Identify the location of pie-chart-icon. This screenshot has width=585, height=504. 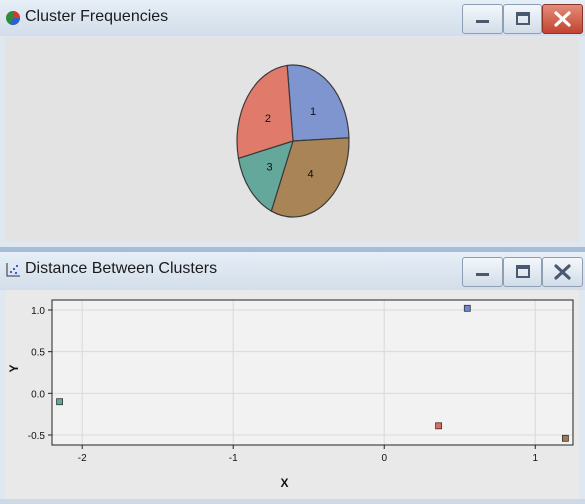
(13, 18).